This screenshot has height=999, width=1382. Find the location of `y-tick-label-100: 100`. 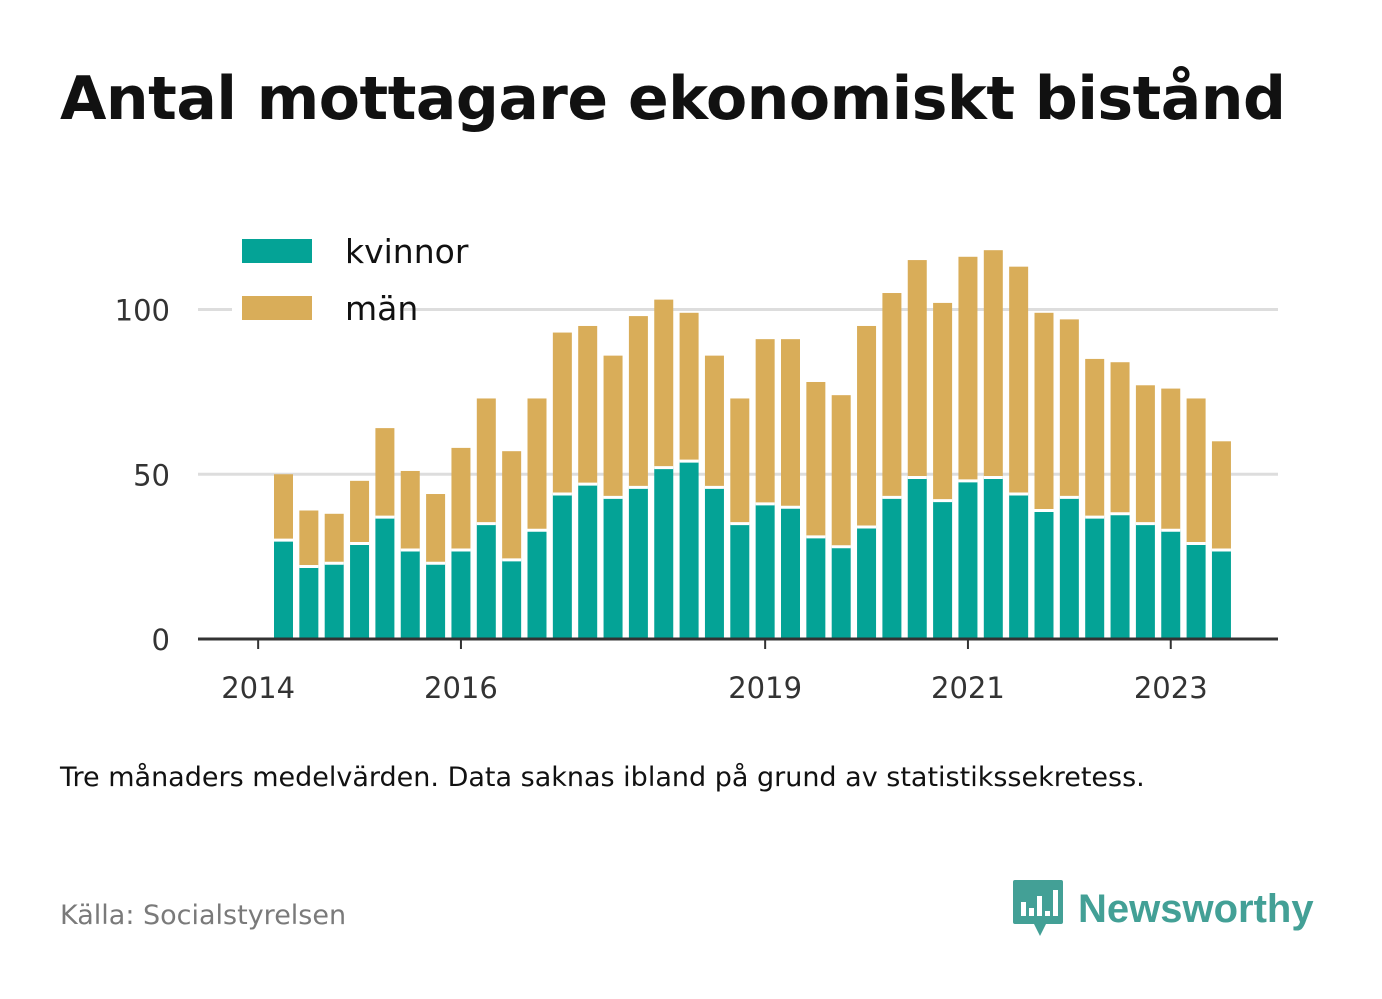

y-tick-label-100: 100 is located at coordinates (142, 311).